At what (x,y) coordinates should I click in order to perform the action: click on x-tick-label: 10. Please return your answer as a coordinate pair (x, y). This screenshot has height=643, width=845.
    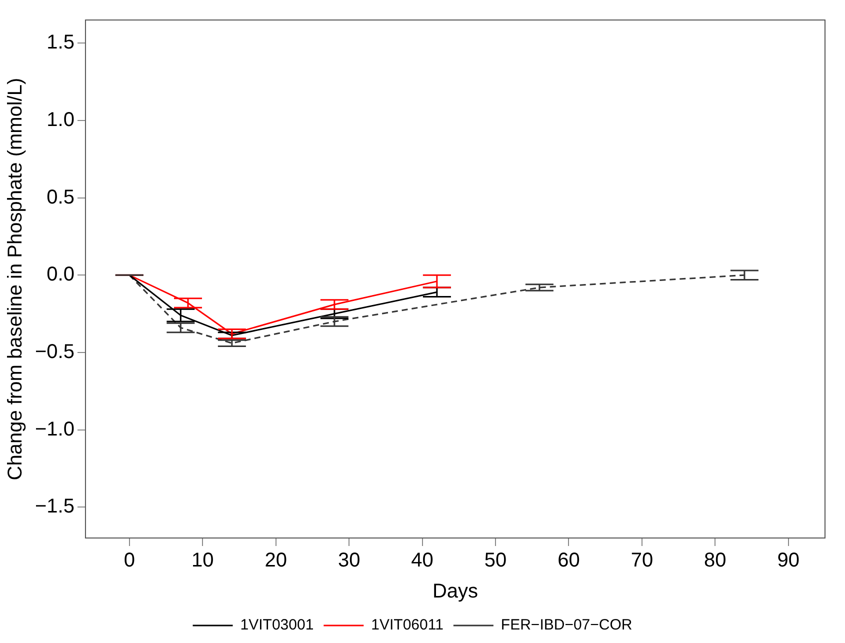
    Looking at the image, I should click on (203, 561).